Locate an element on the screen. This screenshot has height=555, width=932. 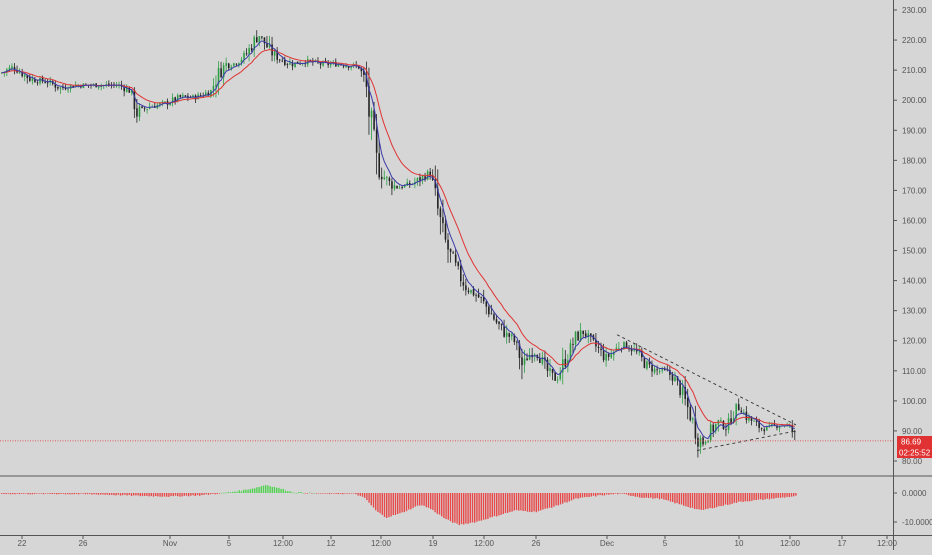
price-labels: 86.69 02:25:52 is located at coordinates (914, 447).